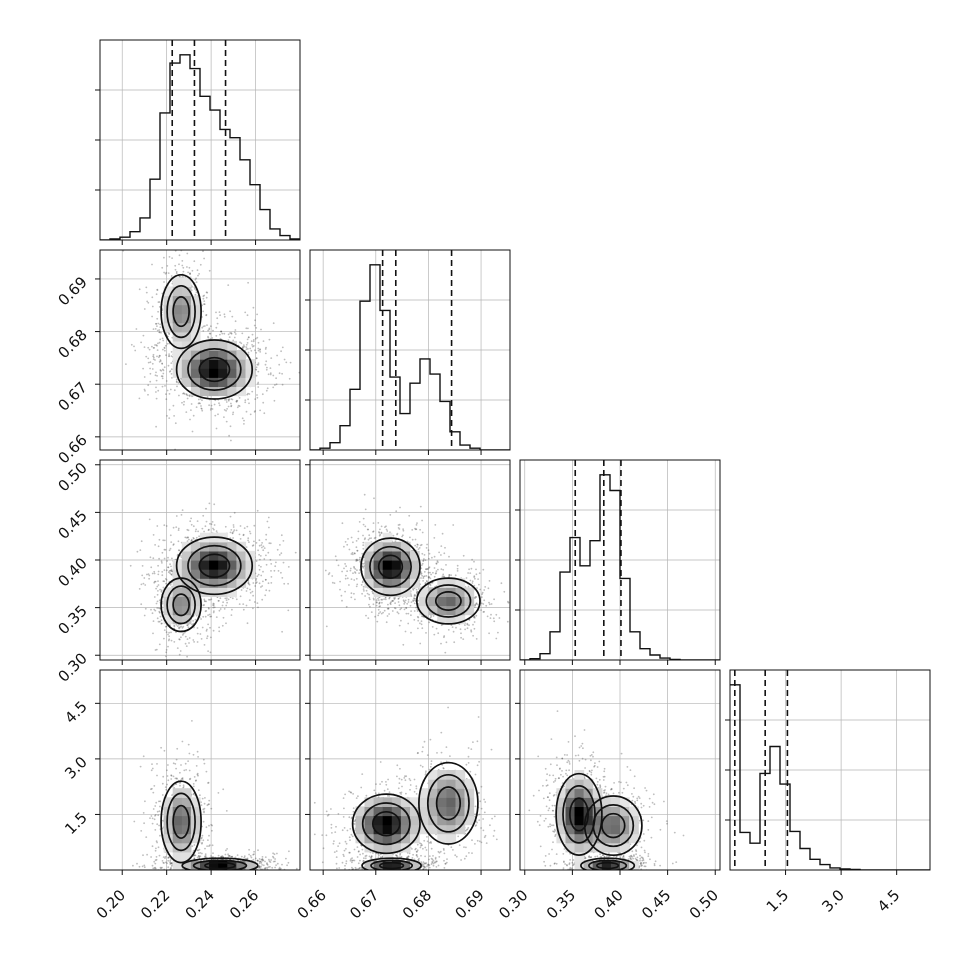  I want to click on density-layer, so click(213, 580).